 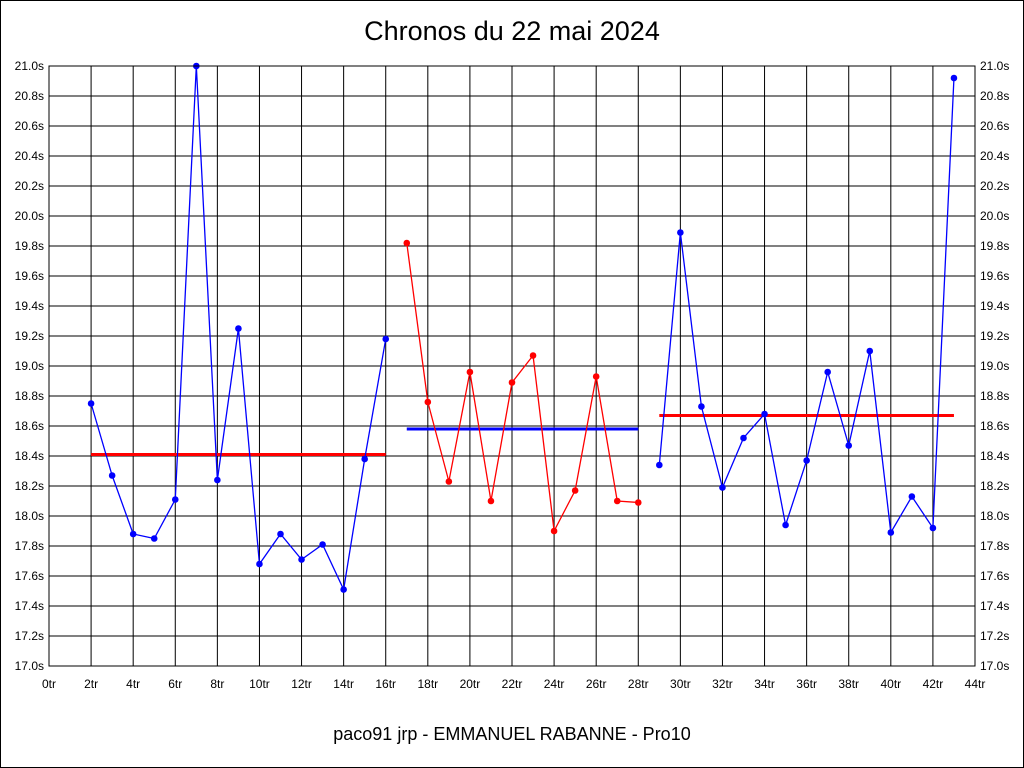 What do you see at coordinates (512, 31) in the screenshot?
I see `chart-title: Chronos du 22 mai 2024` at bounding box center [512, 31].